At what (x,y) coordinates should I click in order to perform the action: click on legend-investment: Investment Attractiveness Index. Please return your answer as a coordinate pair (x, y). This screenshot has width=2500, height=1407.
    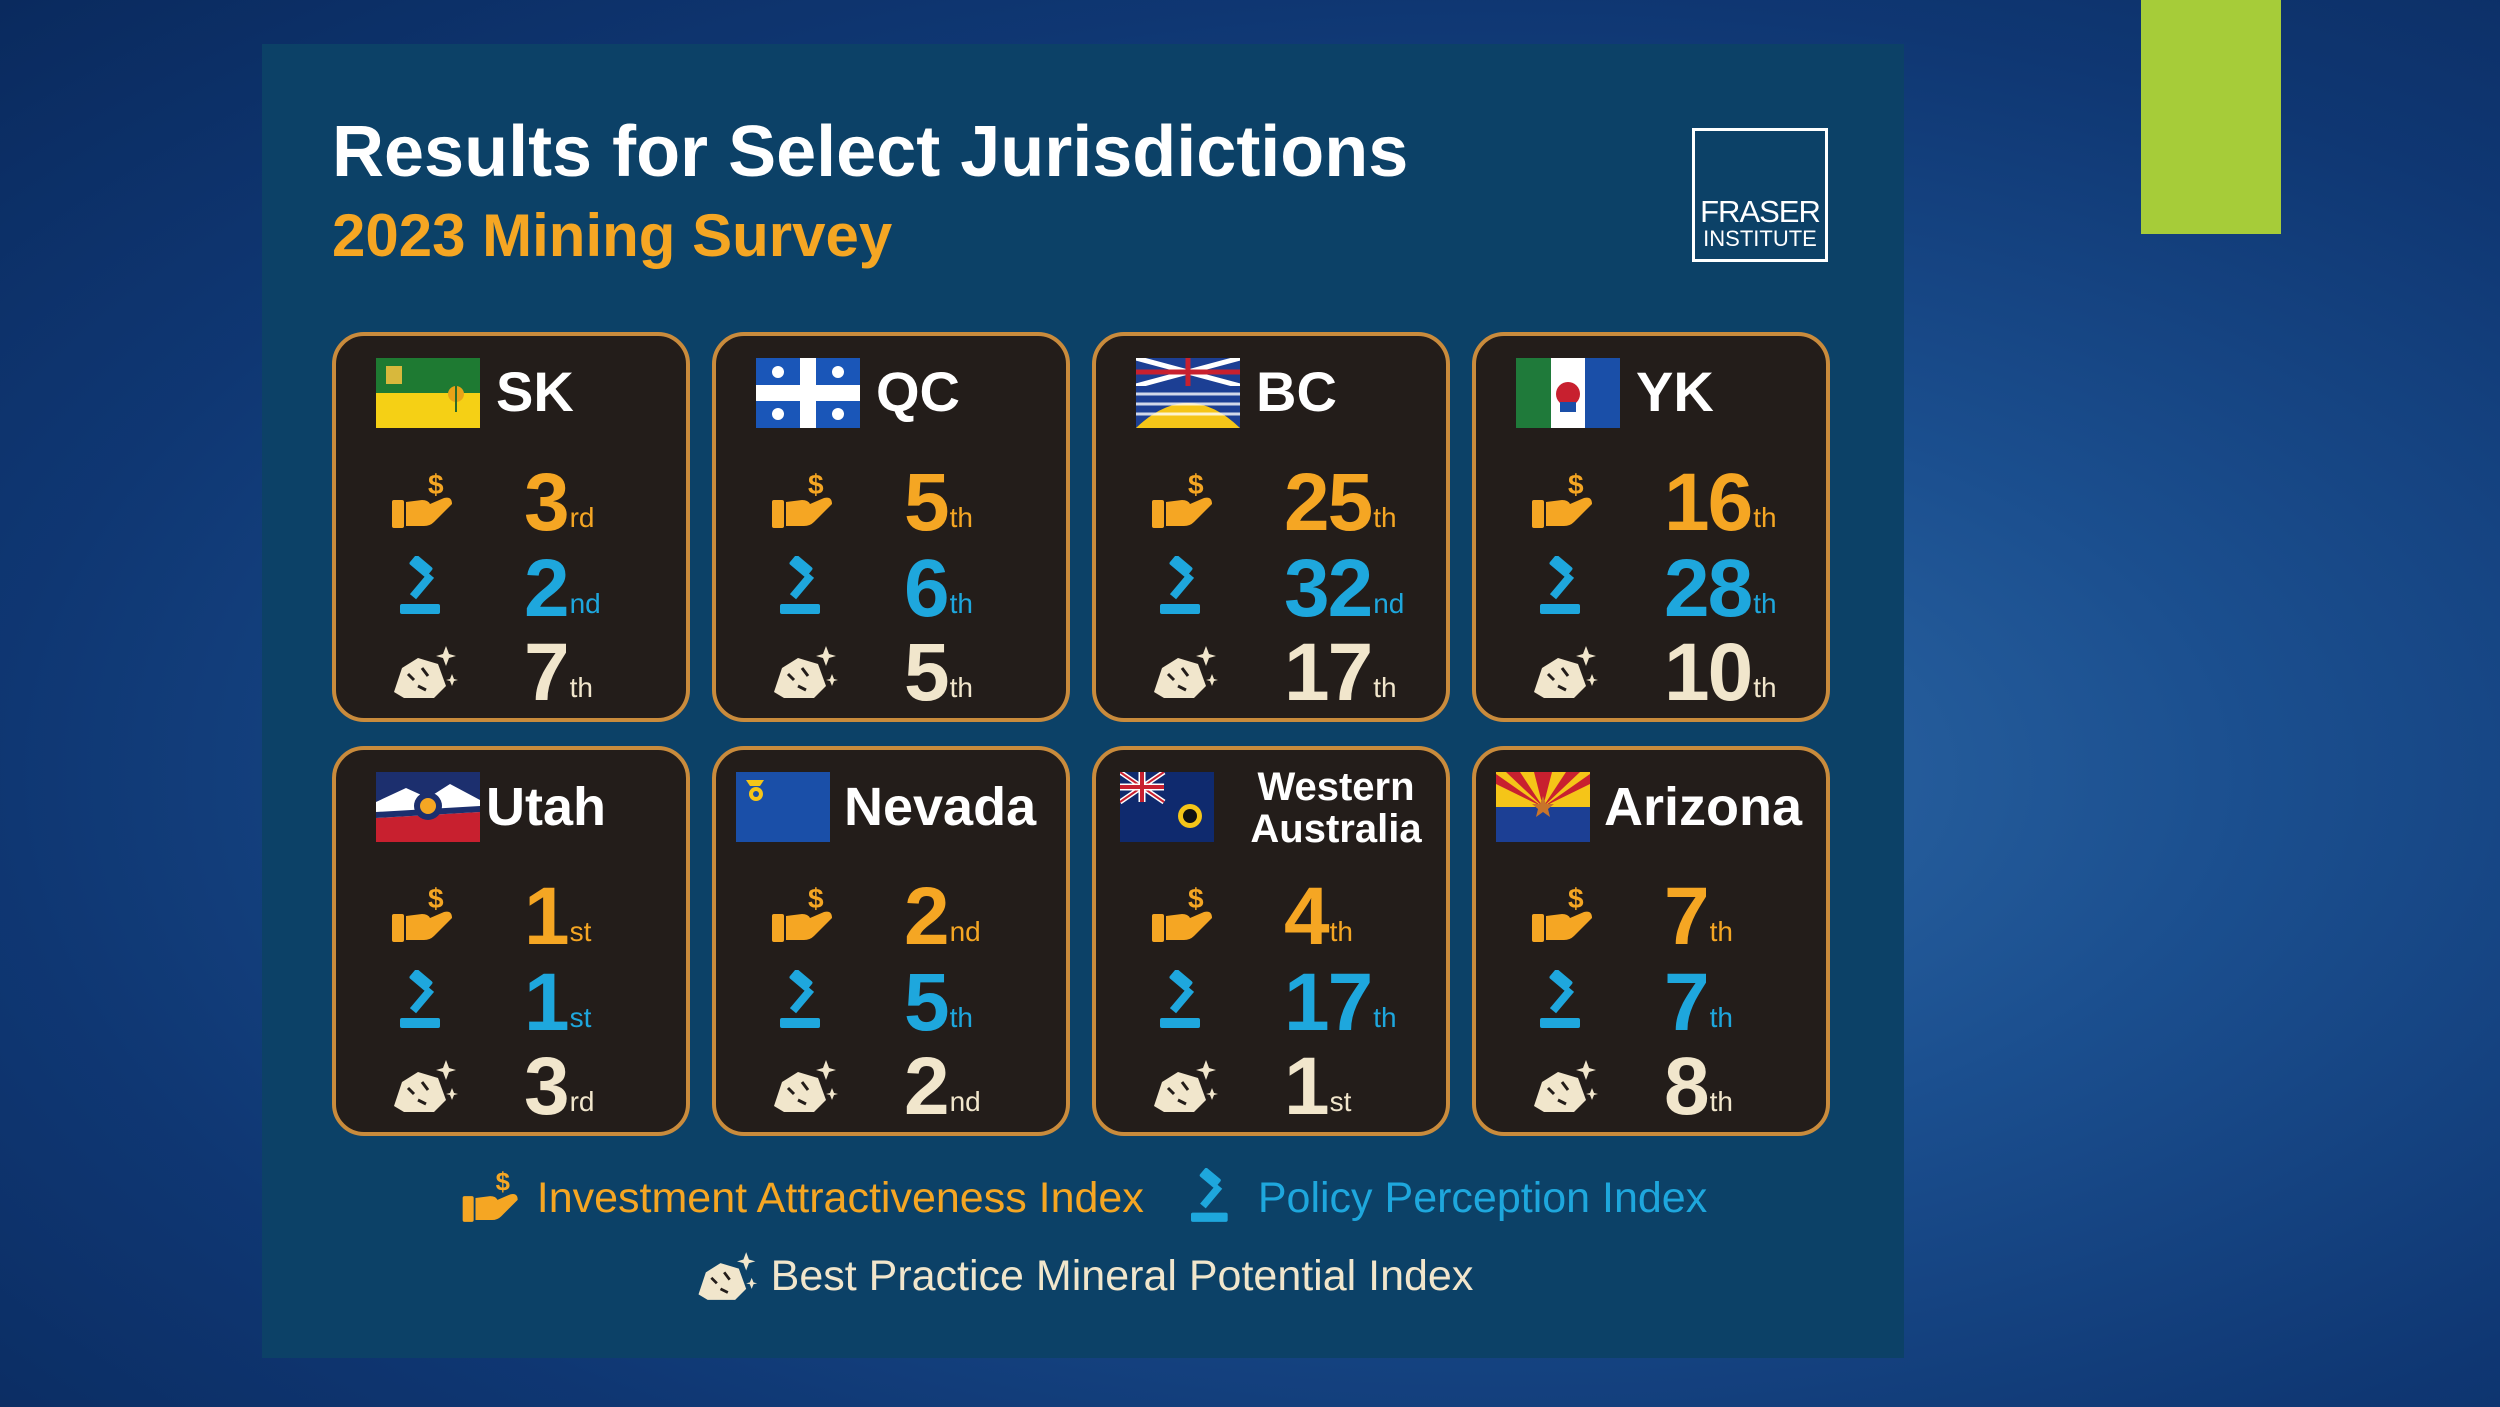
    Looking at the image, I should click on (801, 1198).